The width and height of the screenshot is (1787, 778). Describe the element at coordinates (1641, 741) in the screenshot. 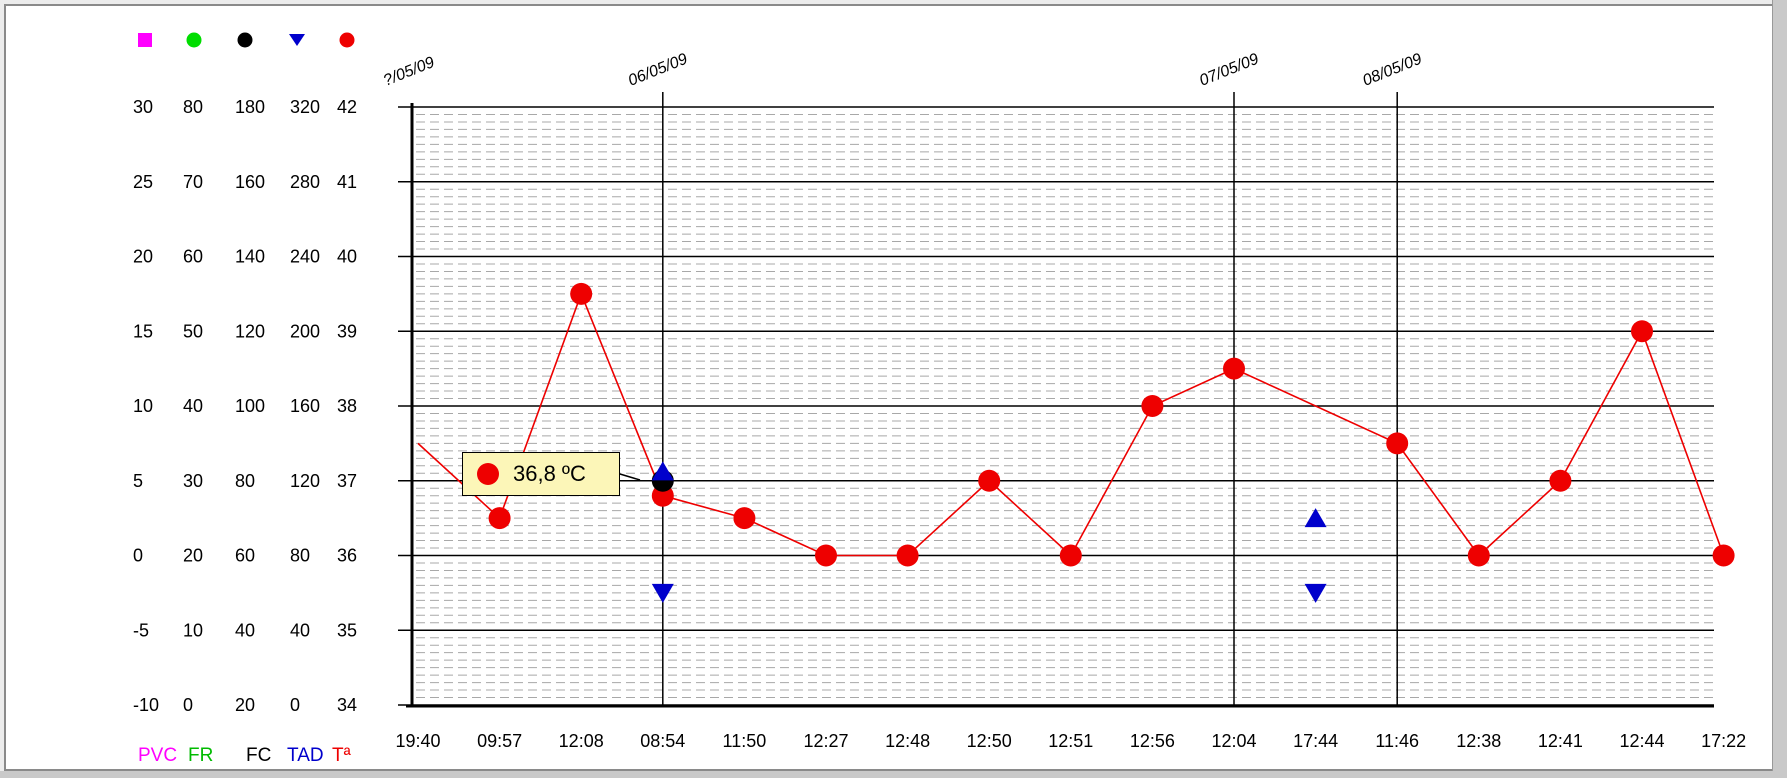

I see `x-tick-label: 12:44` at that location.